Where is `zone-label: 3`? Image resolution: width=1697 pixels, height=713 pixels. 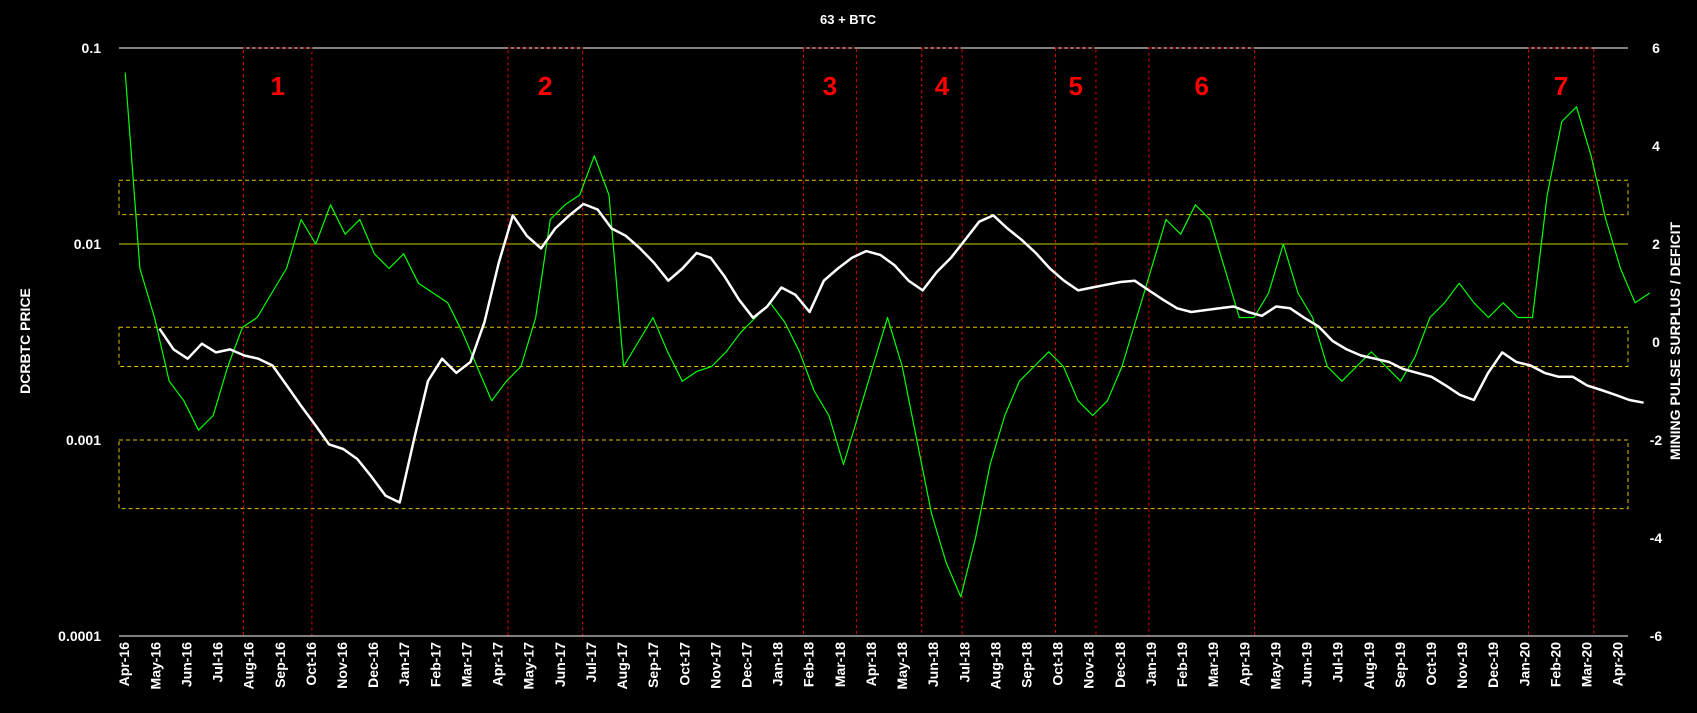
zone-label: 3 is located at coordinates (830, 86).